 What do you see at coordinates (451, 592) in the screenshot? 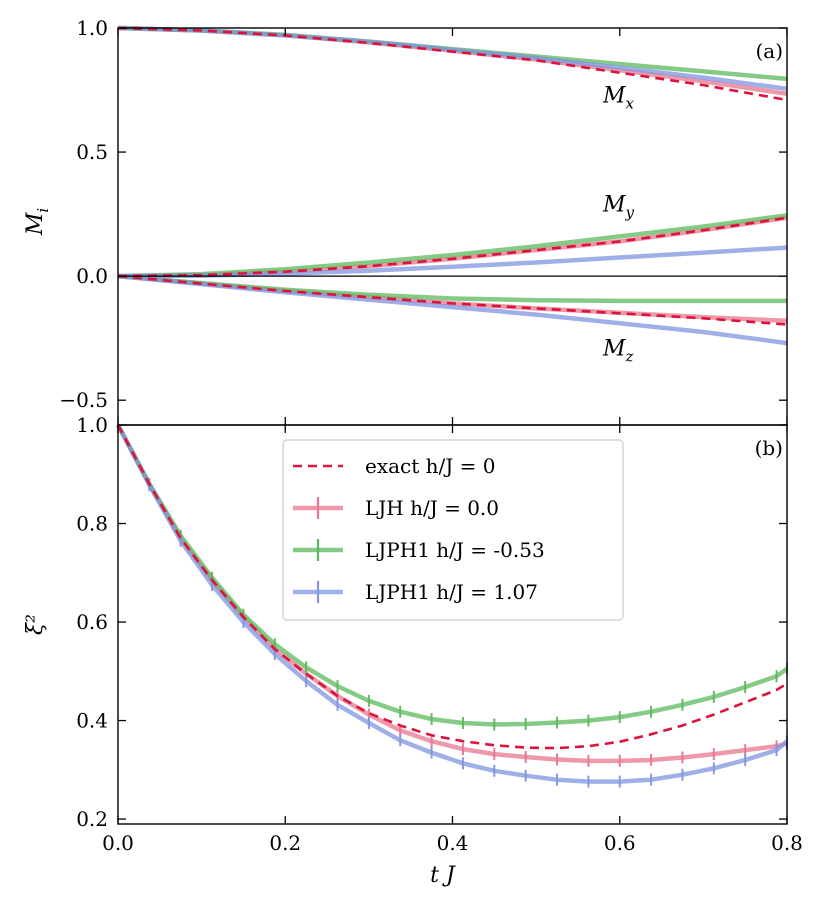
I see `legend-label-LJPH1_pos: LJPH1 h/J = 1.07` at bounding box center [451, 592].